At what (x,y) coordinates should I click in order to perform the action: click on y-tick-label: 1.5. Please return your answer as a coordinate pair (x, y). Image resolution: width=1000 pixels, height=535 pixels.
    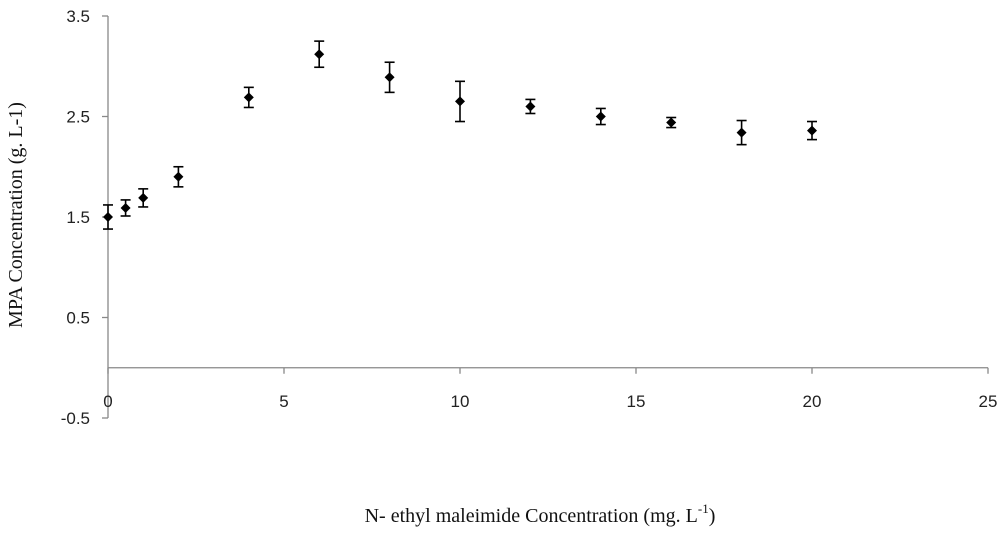
    Looking at the image, I should click on (78, 217).